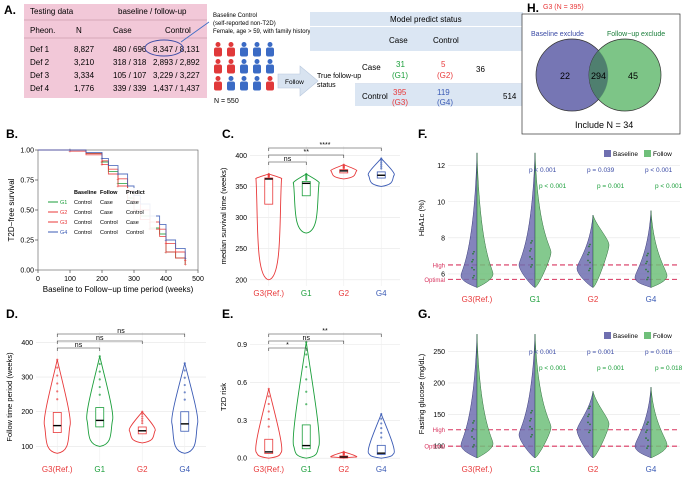  What do you see at coordinates (439, 352) in the screenshot?
I see `y-tick-label: 250` at bounding box center [439, 352].